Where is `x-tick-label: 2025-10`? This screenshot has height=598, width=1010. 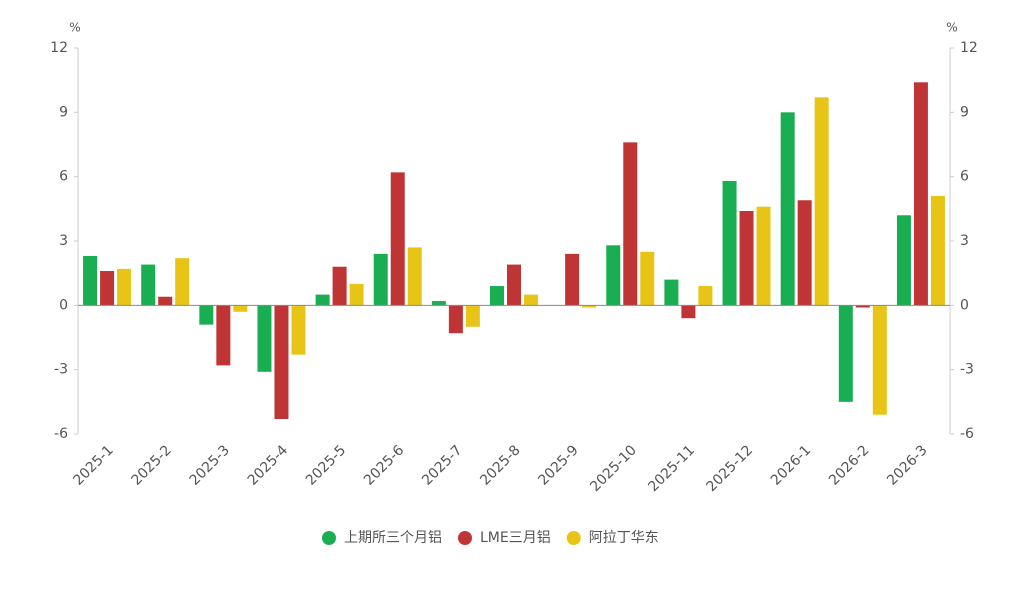 x-tick-label: 2025-10 is located at coordinates (613, 468).